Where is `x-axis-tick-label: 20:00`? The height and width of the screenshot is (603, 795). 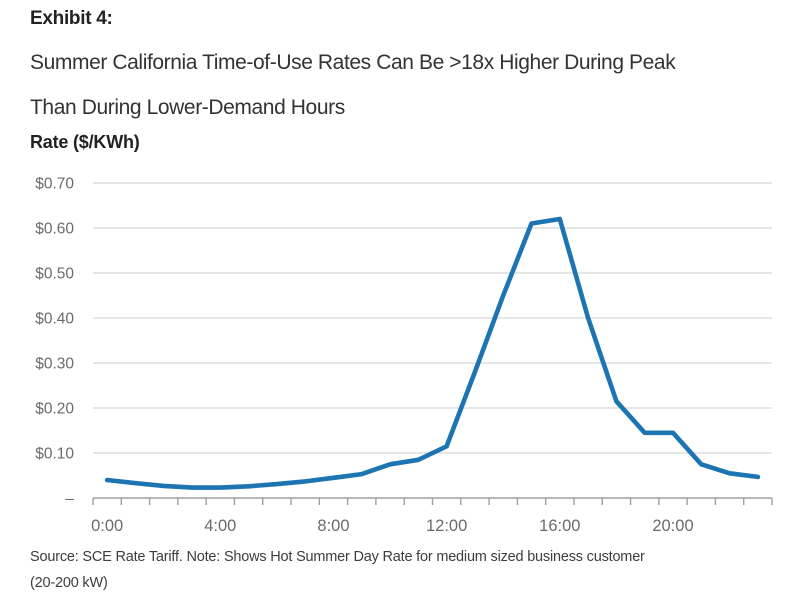 x-axis-tick-label: 20:00 is located at coordinates (672, 526).